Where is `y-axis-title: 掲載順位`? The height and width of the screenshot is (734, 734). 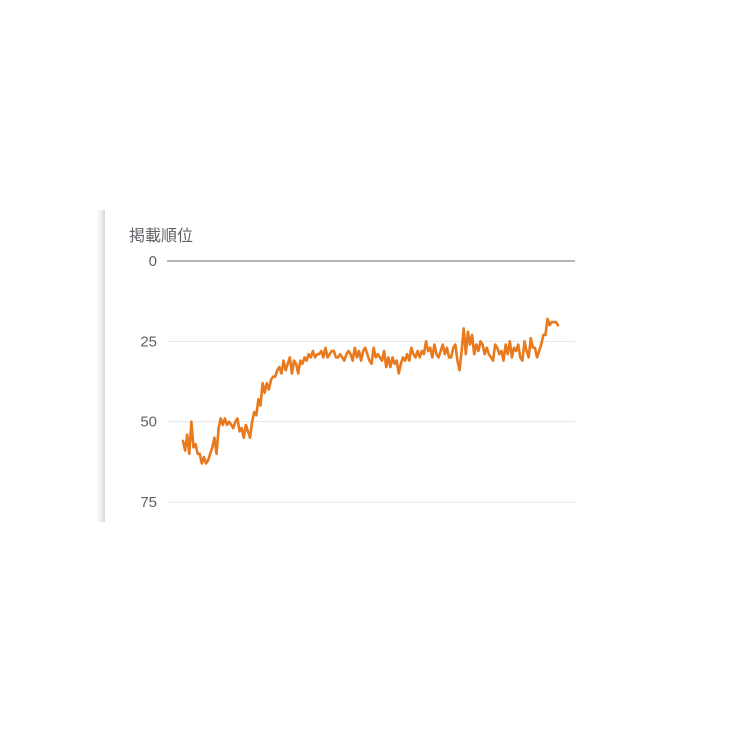
y-axis-title: 掲載順位 is located at coordinates (161, 235).